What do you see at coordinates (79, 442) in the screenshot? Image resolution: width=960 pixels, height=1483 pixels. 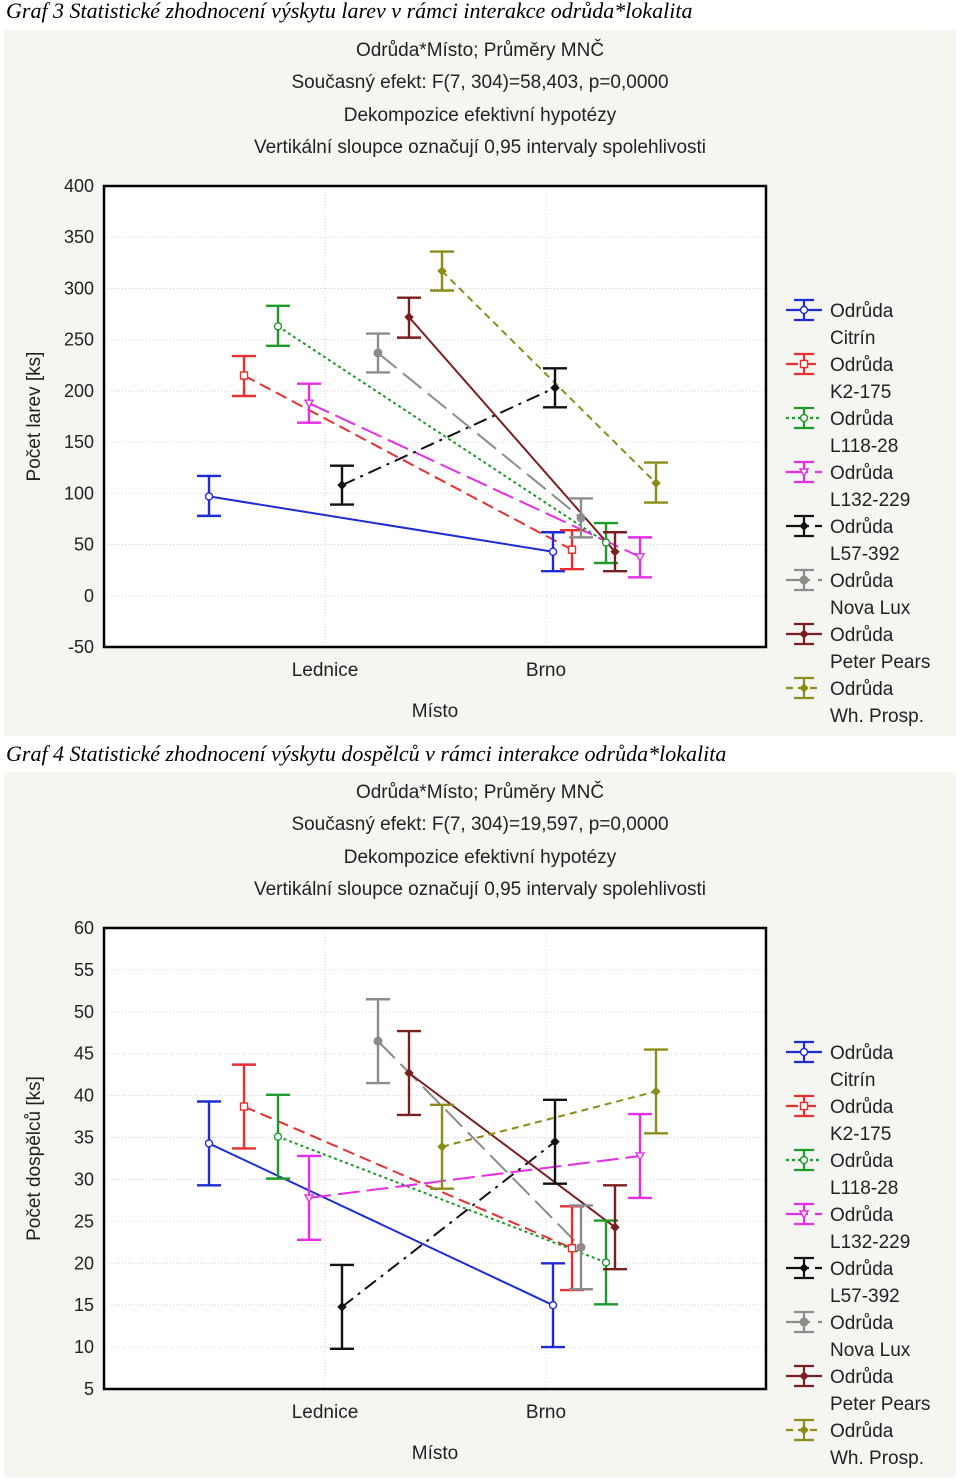 I see `y-tick-label: 150` at bounding box center [79, 442].